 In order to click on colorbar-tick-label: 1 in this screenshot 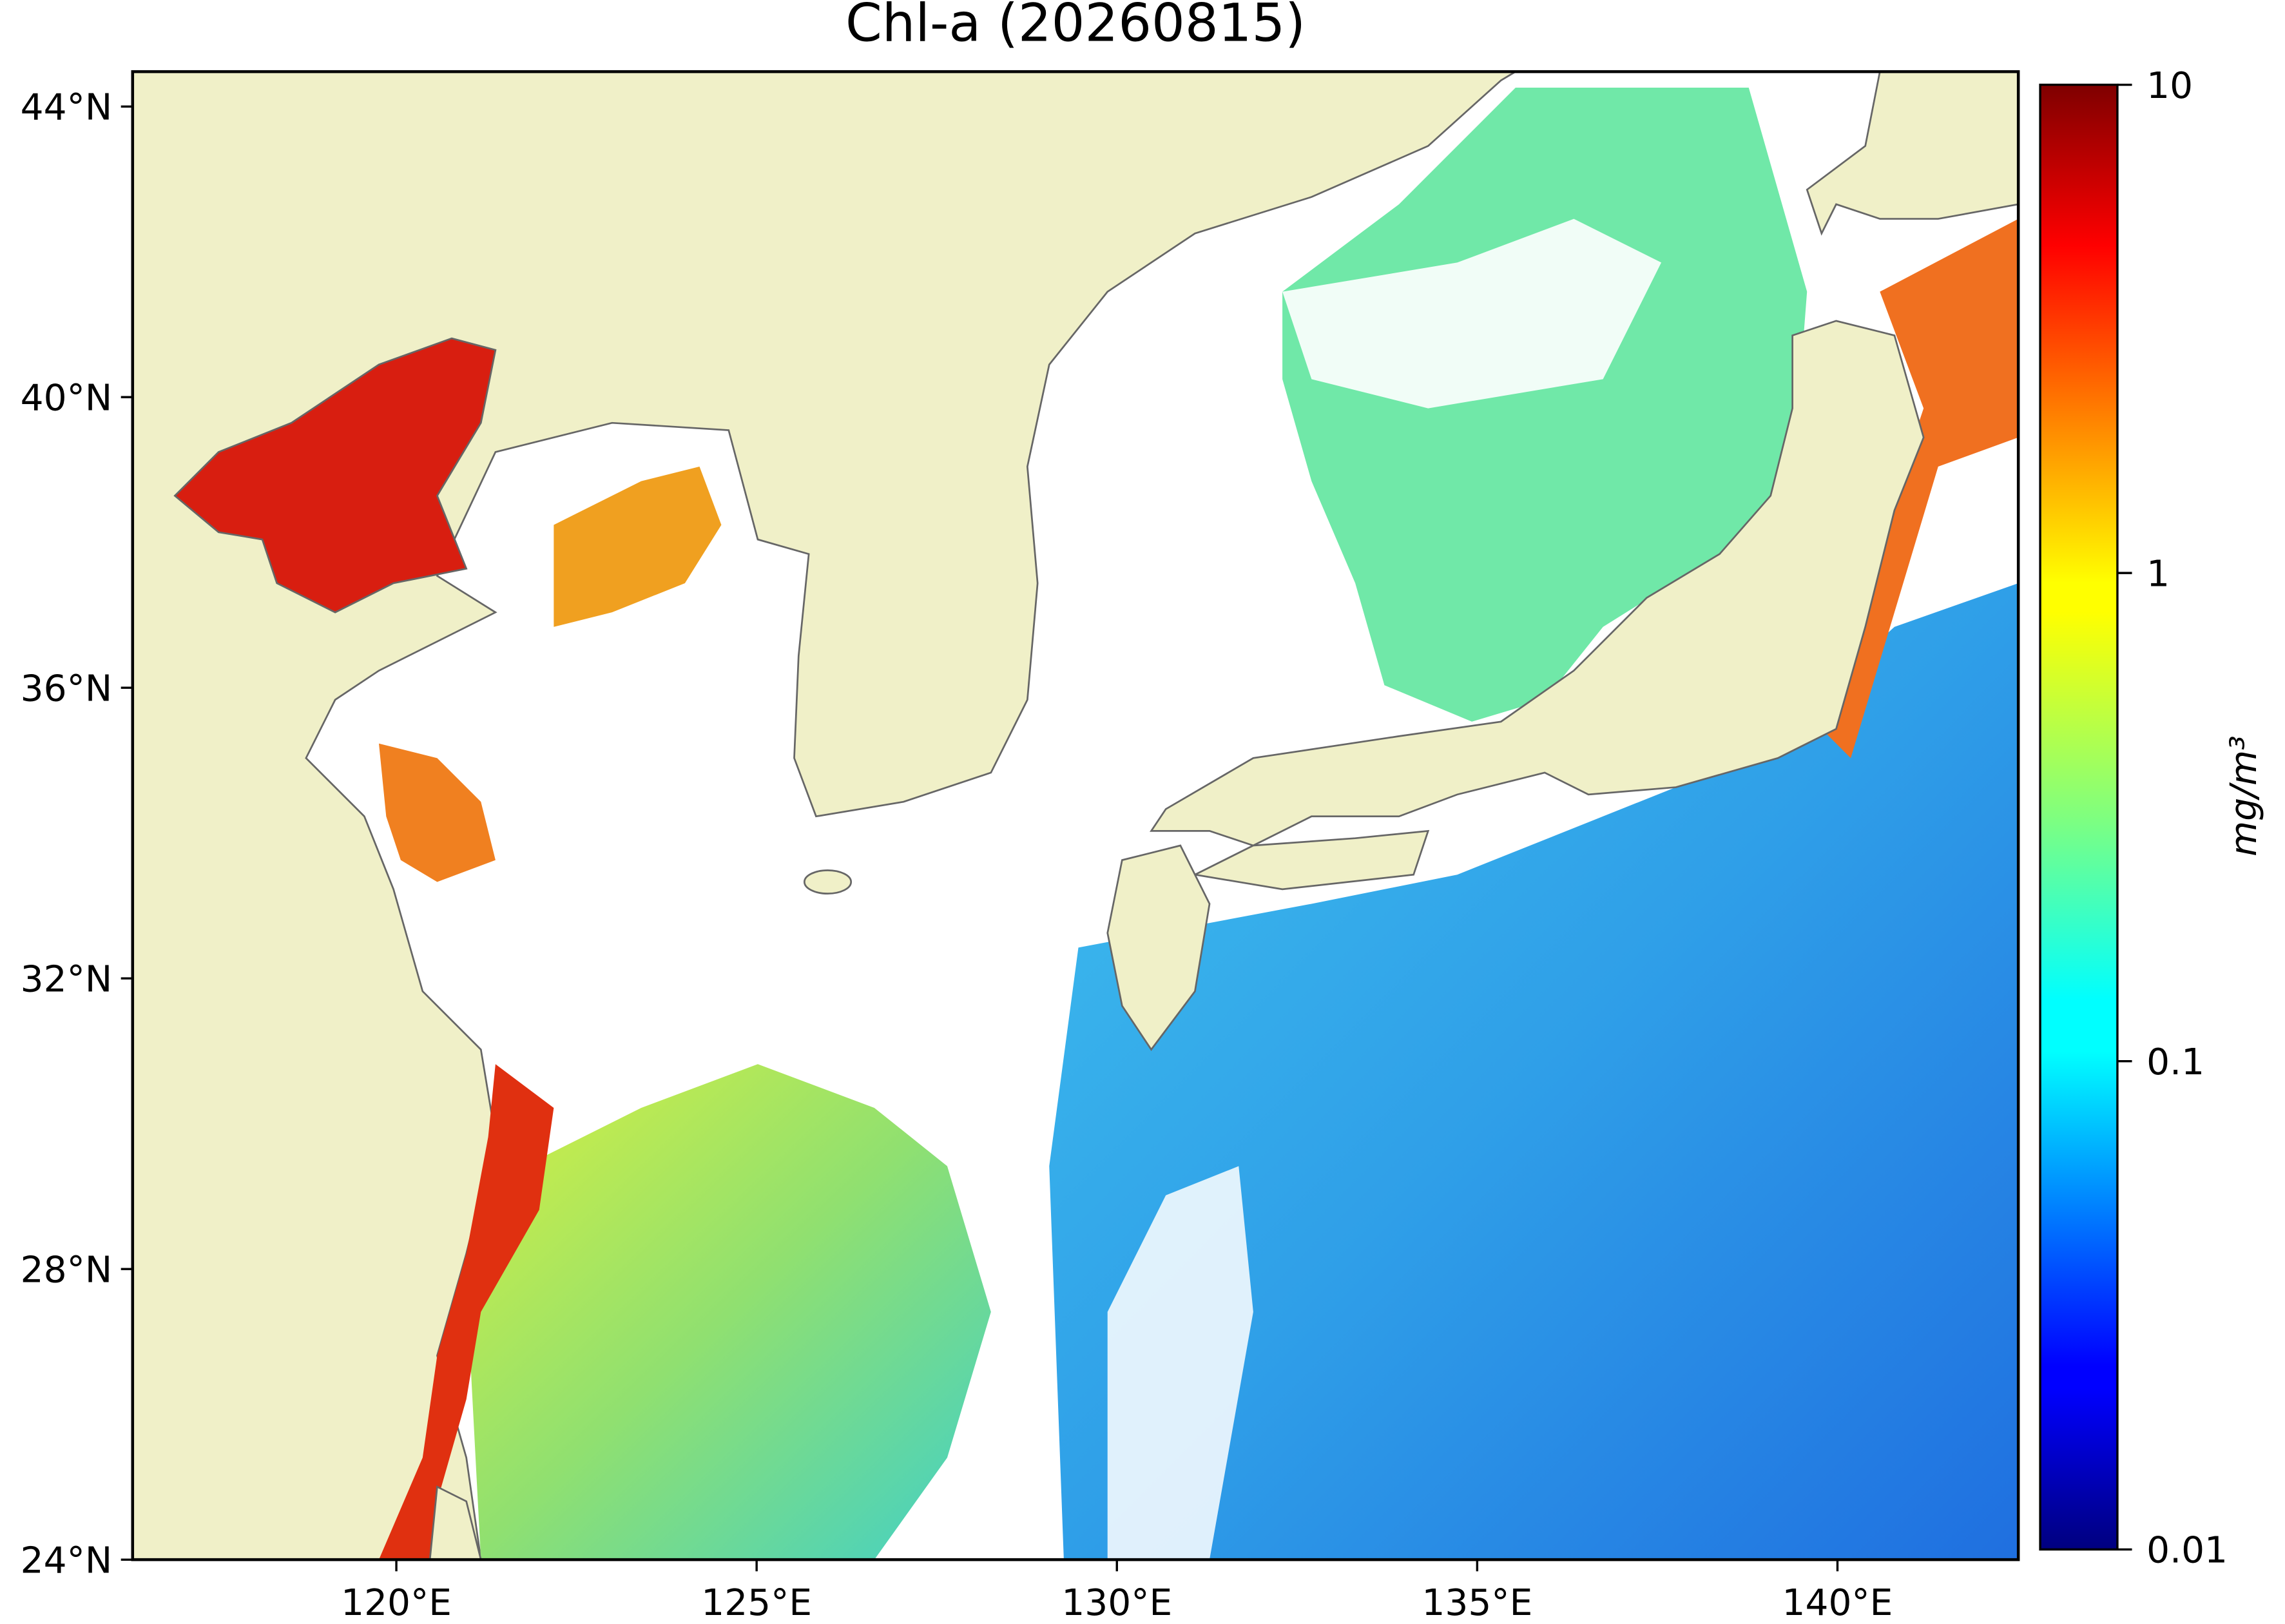, I will do `click(2158, 574)`.